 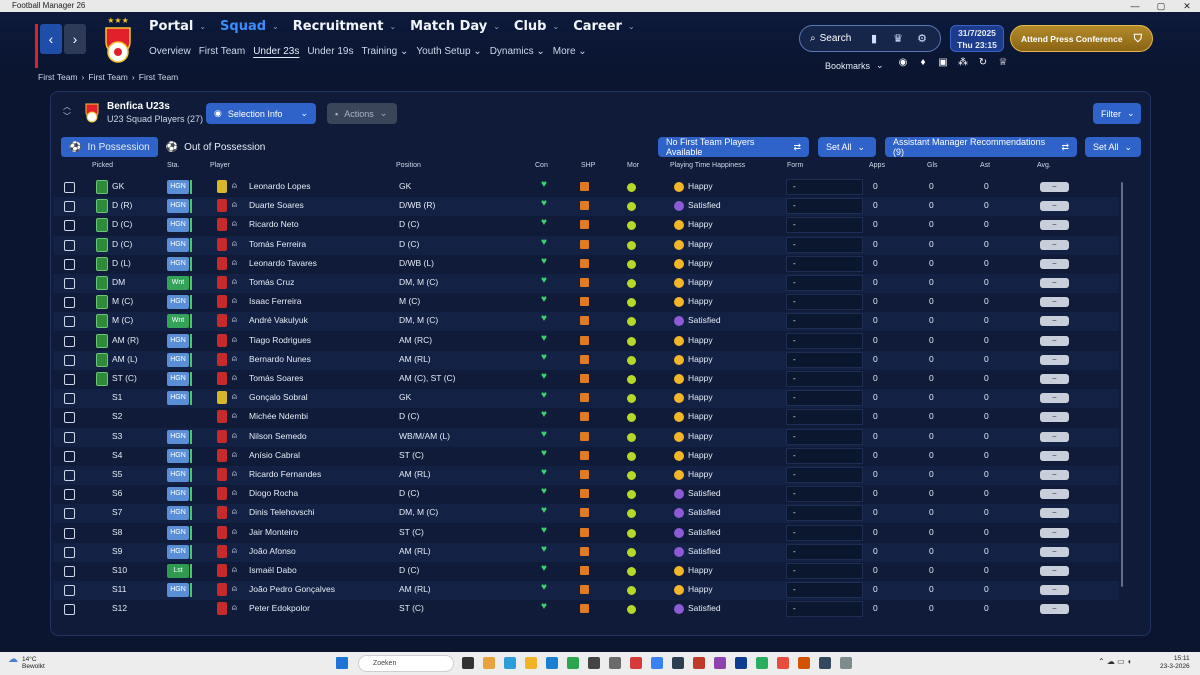 I want to click on picked-slot: S7, so click(x=117, y=512).